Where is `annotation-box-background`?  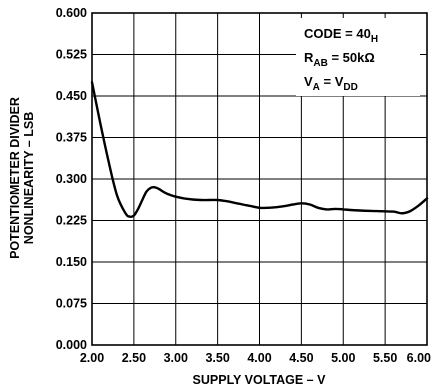
annotation-box-background is located at coordinates (358, 57).